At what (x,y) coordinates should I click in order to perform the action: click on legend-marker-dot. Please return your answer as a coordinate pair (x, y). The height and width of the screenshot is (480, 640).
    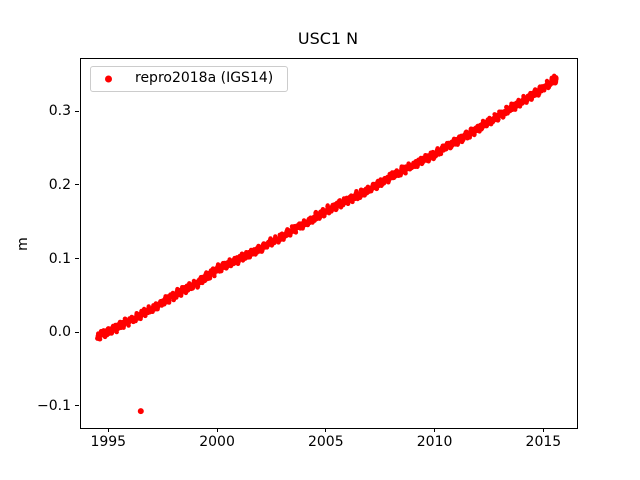
    Looking at the image, I should click on (108, 79).